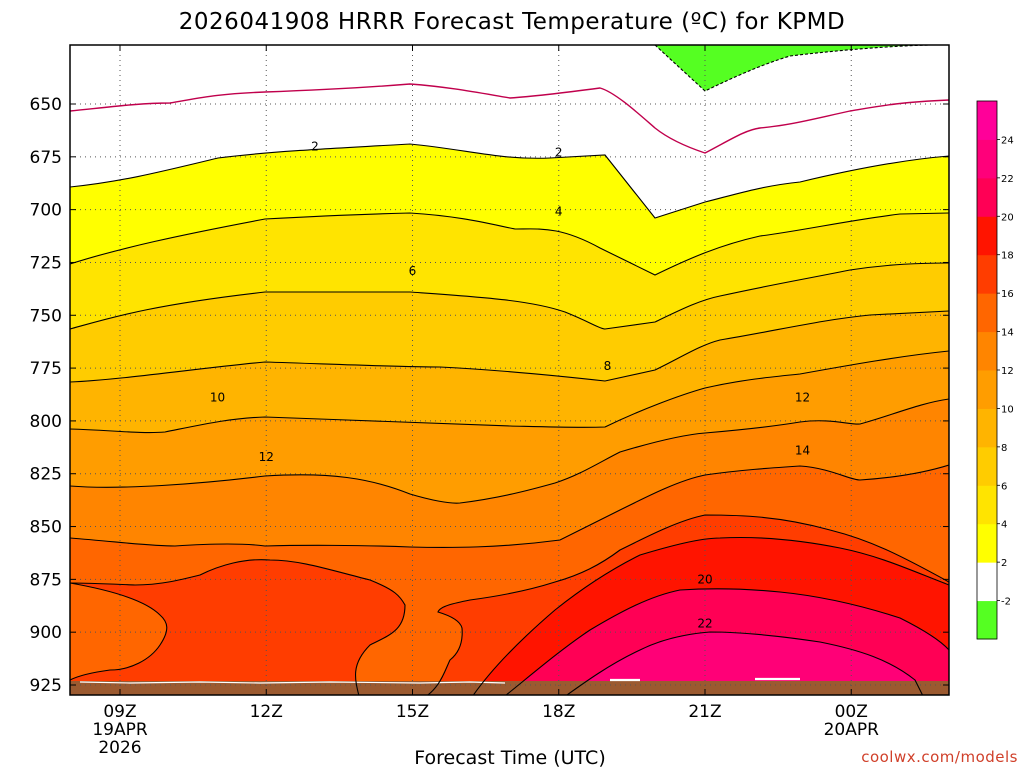 The image size is (1024, 768). What do you see at coordinates (1007, 371) in the screenshot?
I see `colorbar-label: 12` at bounding box center [1007, 371].